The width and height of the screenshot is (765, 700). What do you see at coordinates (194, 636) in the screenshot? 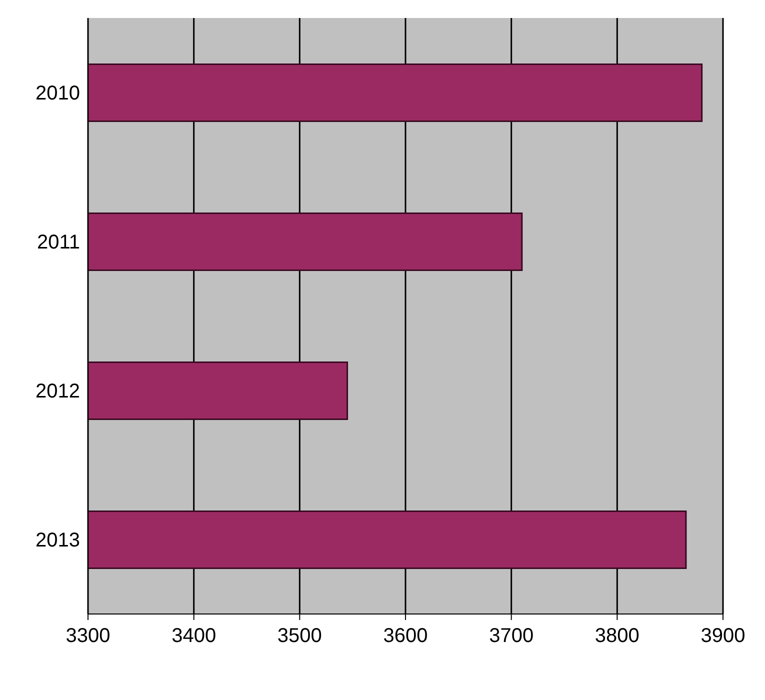
I see `x-tick-label: 3400` at bounding box center [194, 636].